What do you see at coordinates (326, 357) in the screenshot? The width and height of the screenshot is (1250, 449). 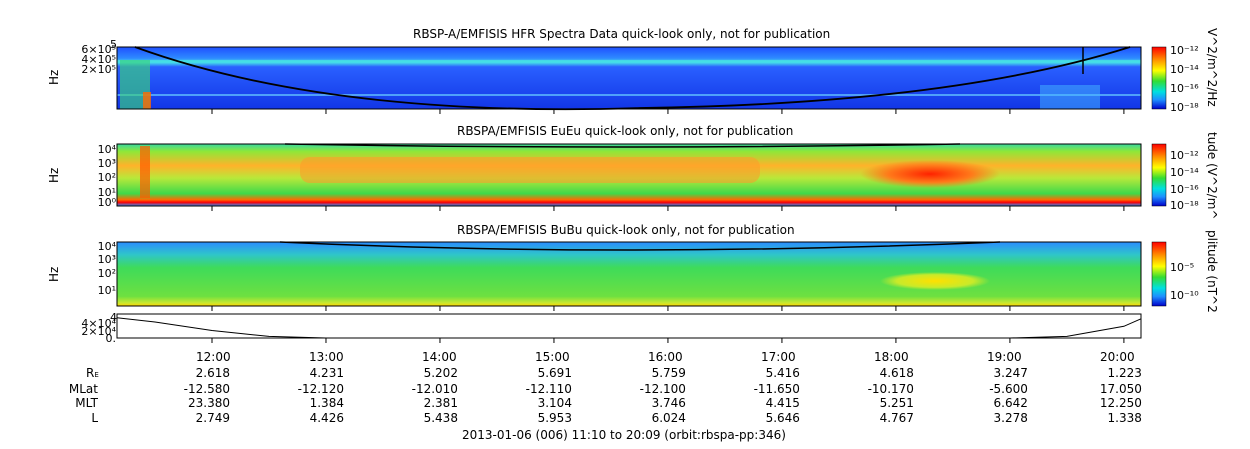 I see `time-tick-1: 13:00` at bounding box center [326, 357].